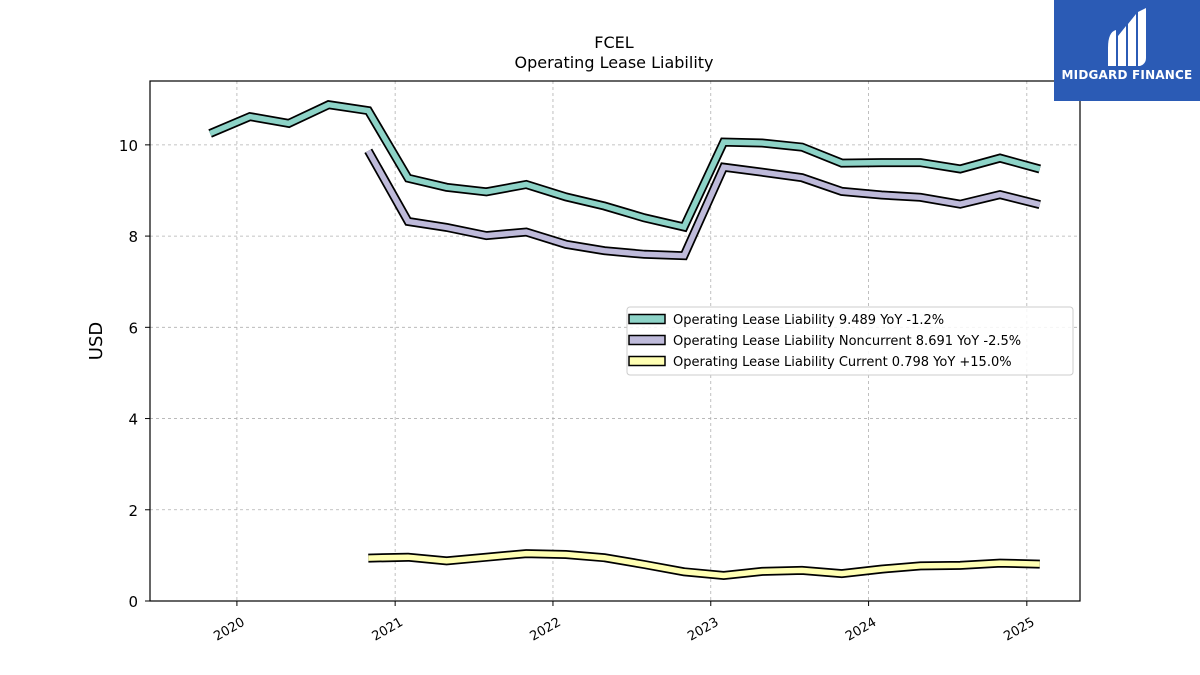 Image resolution: width=1200 pixels, height=675 pixels. Describe the element at coordinates (128, 146) in the screenshot. I see `y-tick-label: 10` at that location.